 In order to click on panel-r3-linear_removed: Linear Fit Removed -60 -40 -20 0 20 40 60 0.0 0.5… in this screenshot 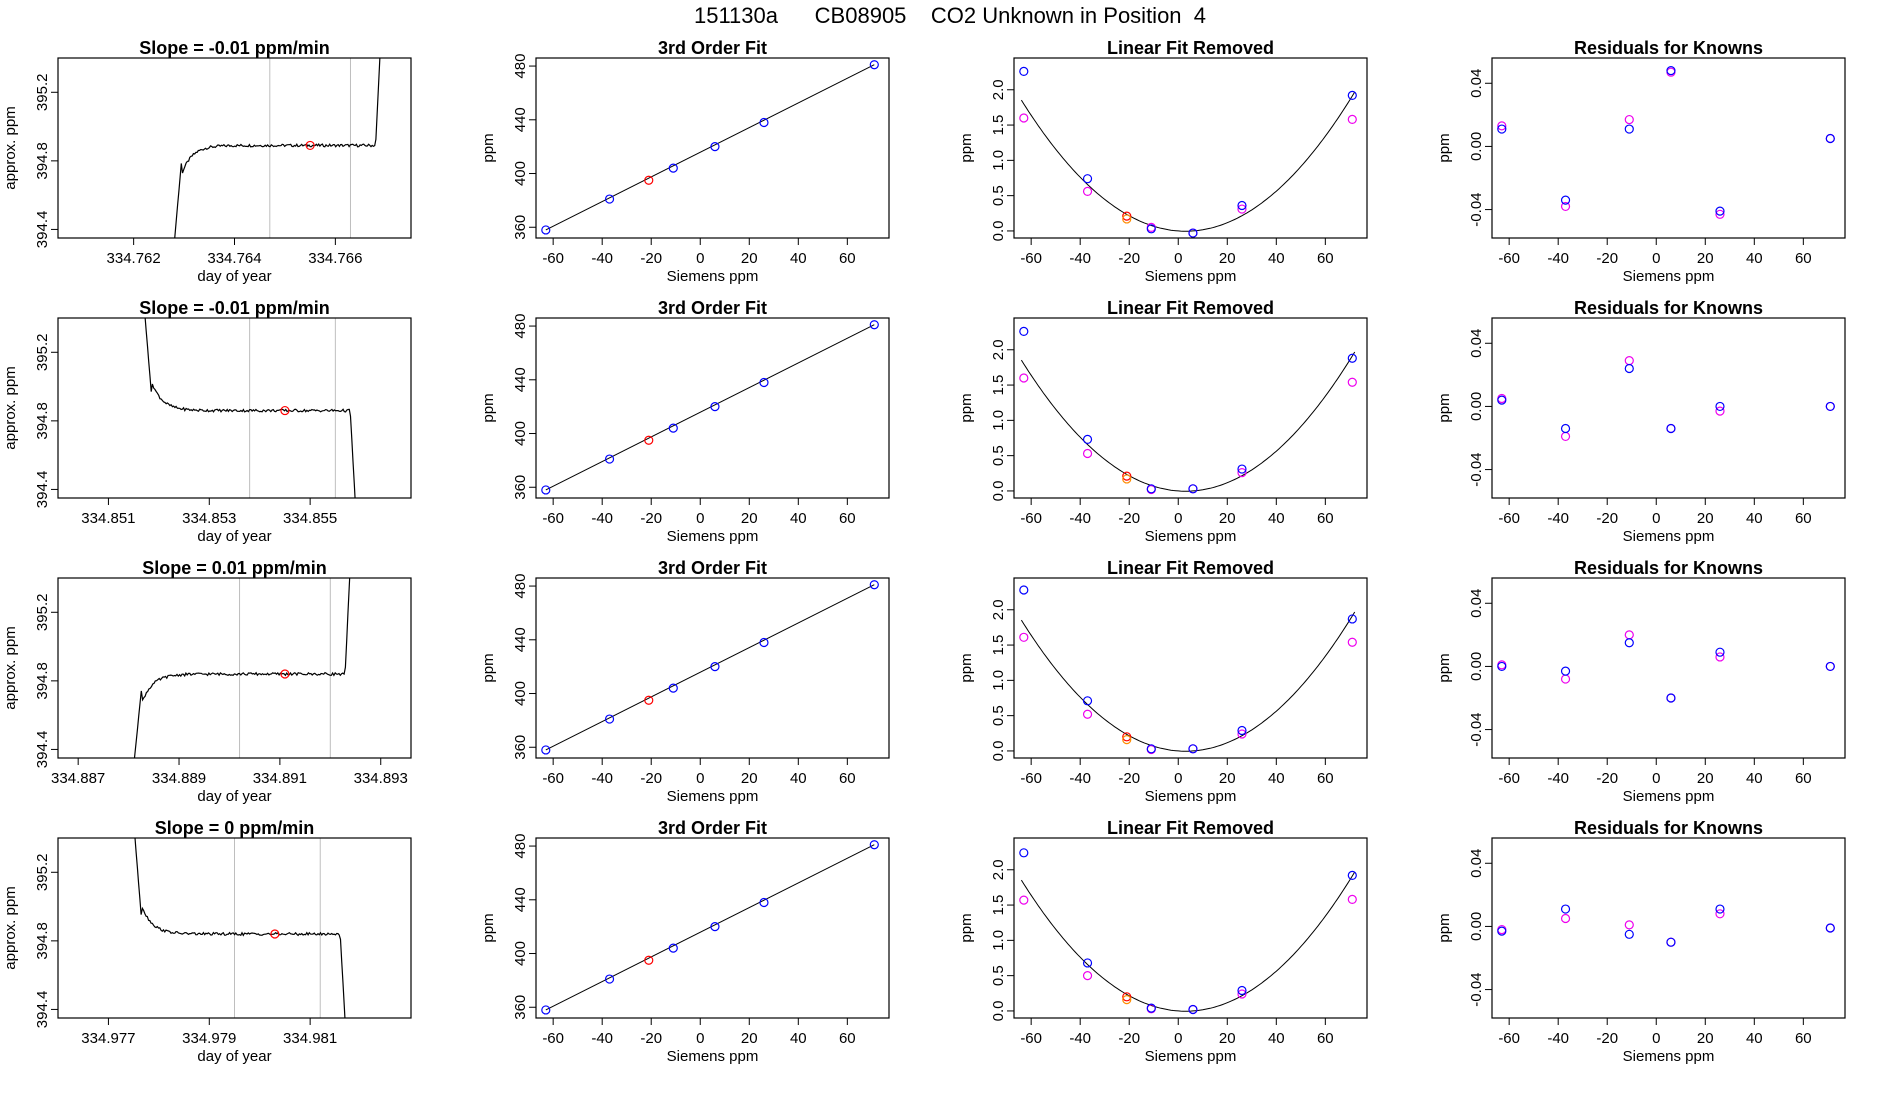, I will do `click(1163, 681)`.